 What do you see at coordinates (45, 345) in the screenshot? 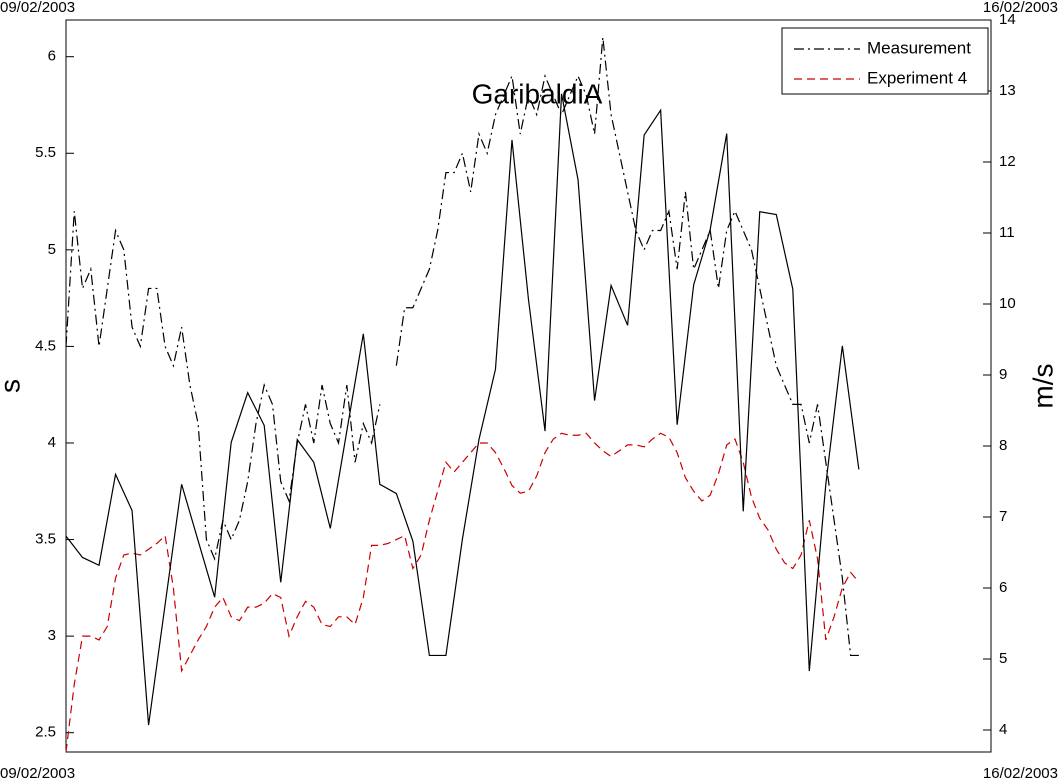
I see `y-tick-label: 4.5` at bounding box center [45, 345].